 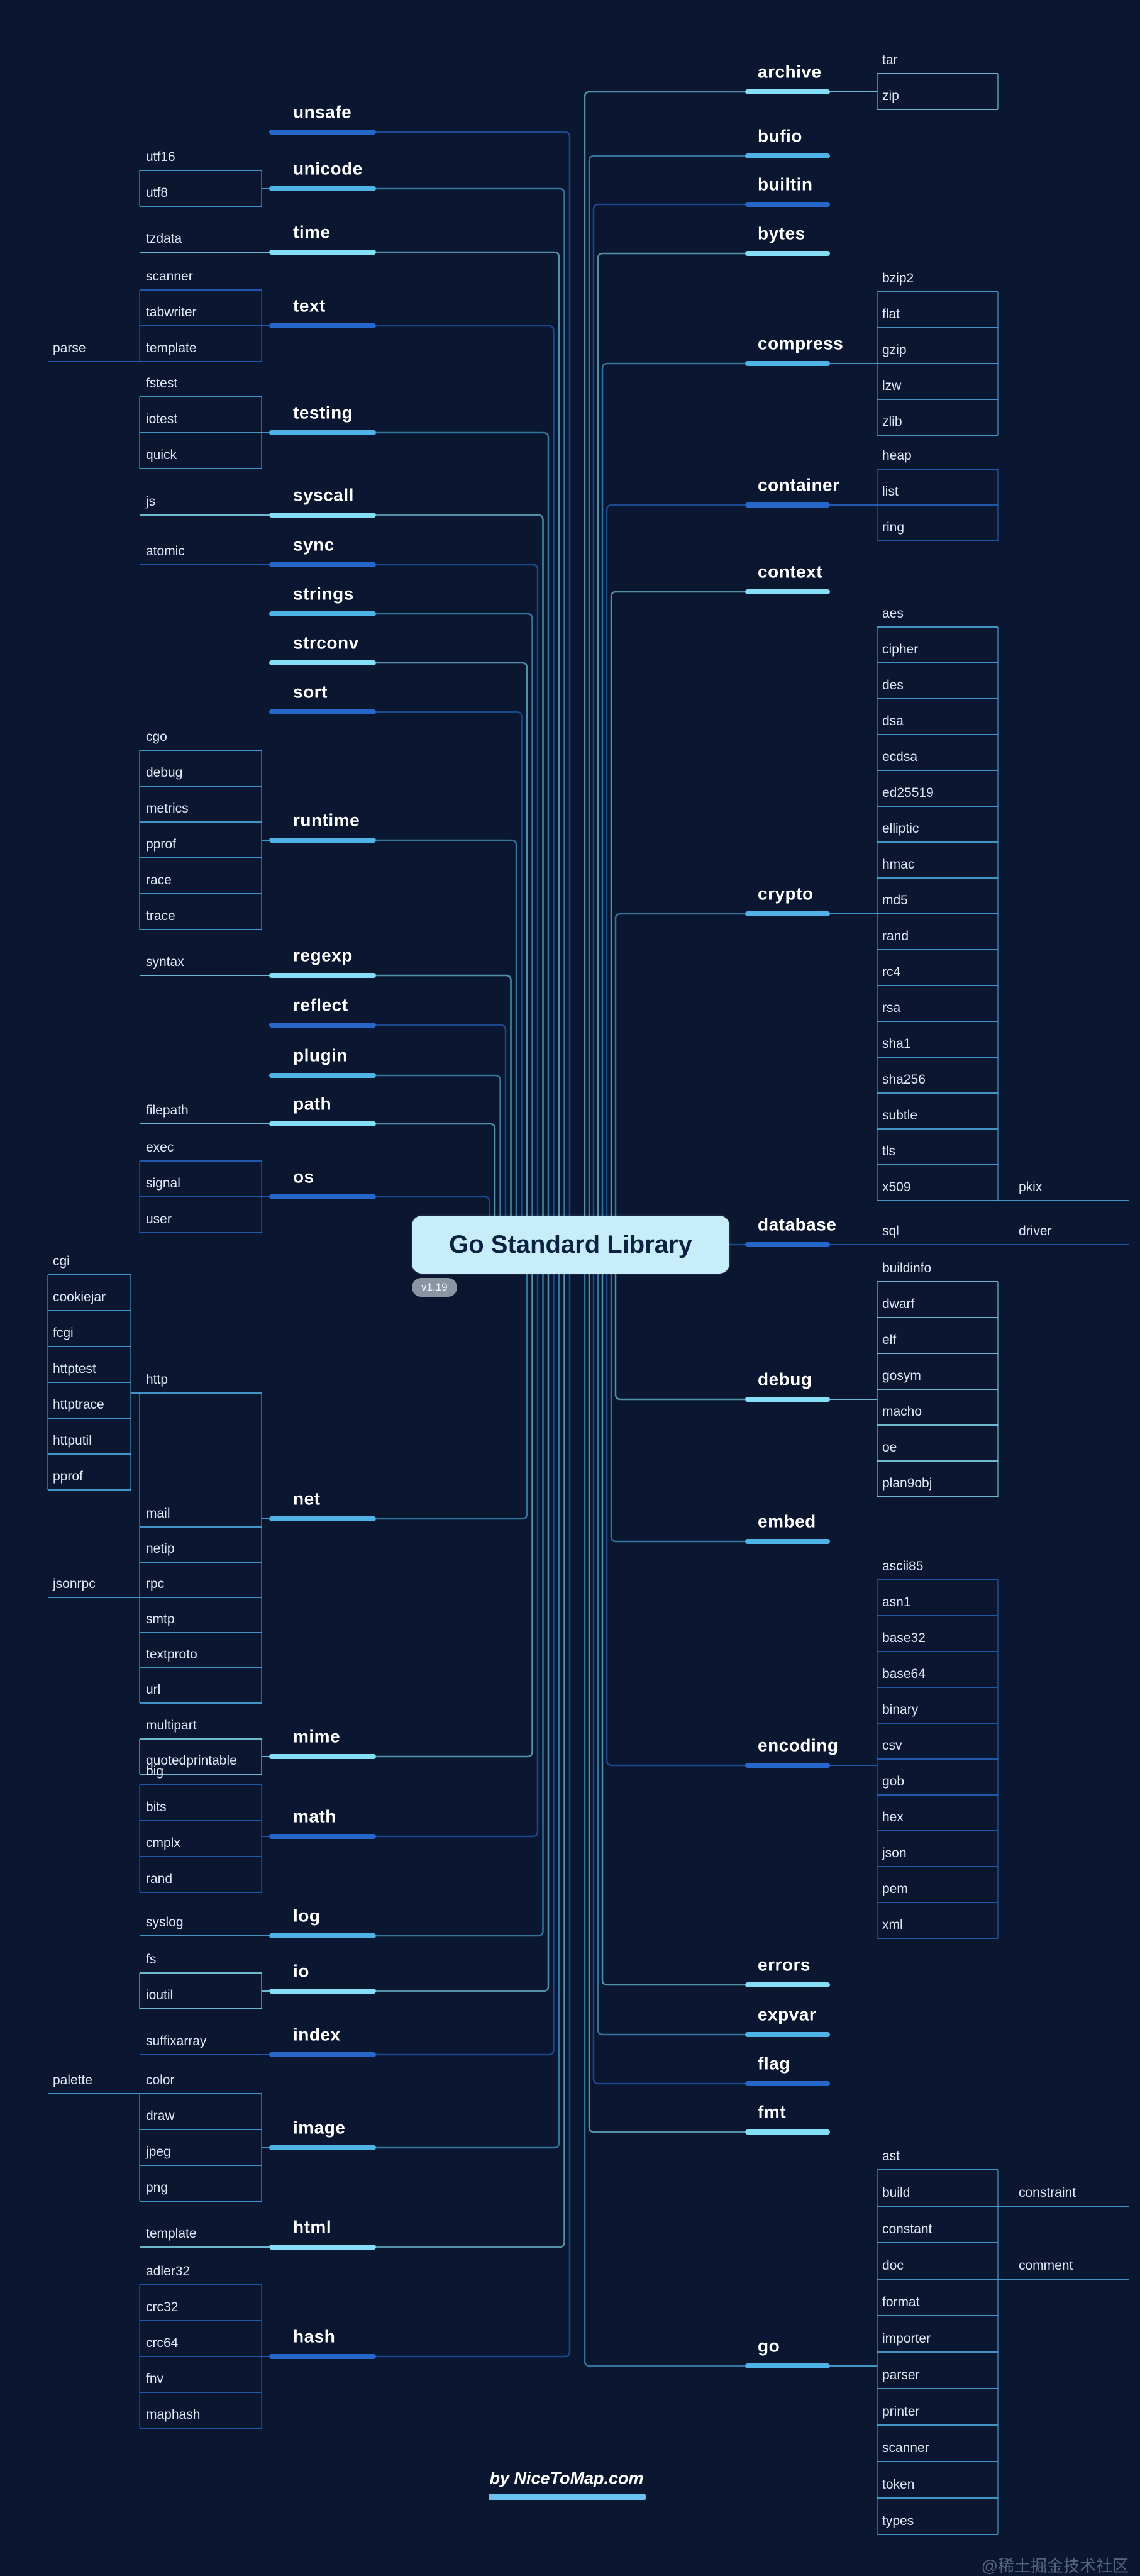 What do you see at coordinates (74, 1369) in the screenshot?
I see `grandchild-label-httptest: httptest` at bounding box center [74, 1369].